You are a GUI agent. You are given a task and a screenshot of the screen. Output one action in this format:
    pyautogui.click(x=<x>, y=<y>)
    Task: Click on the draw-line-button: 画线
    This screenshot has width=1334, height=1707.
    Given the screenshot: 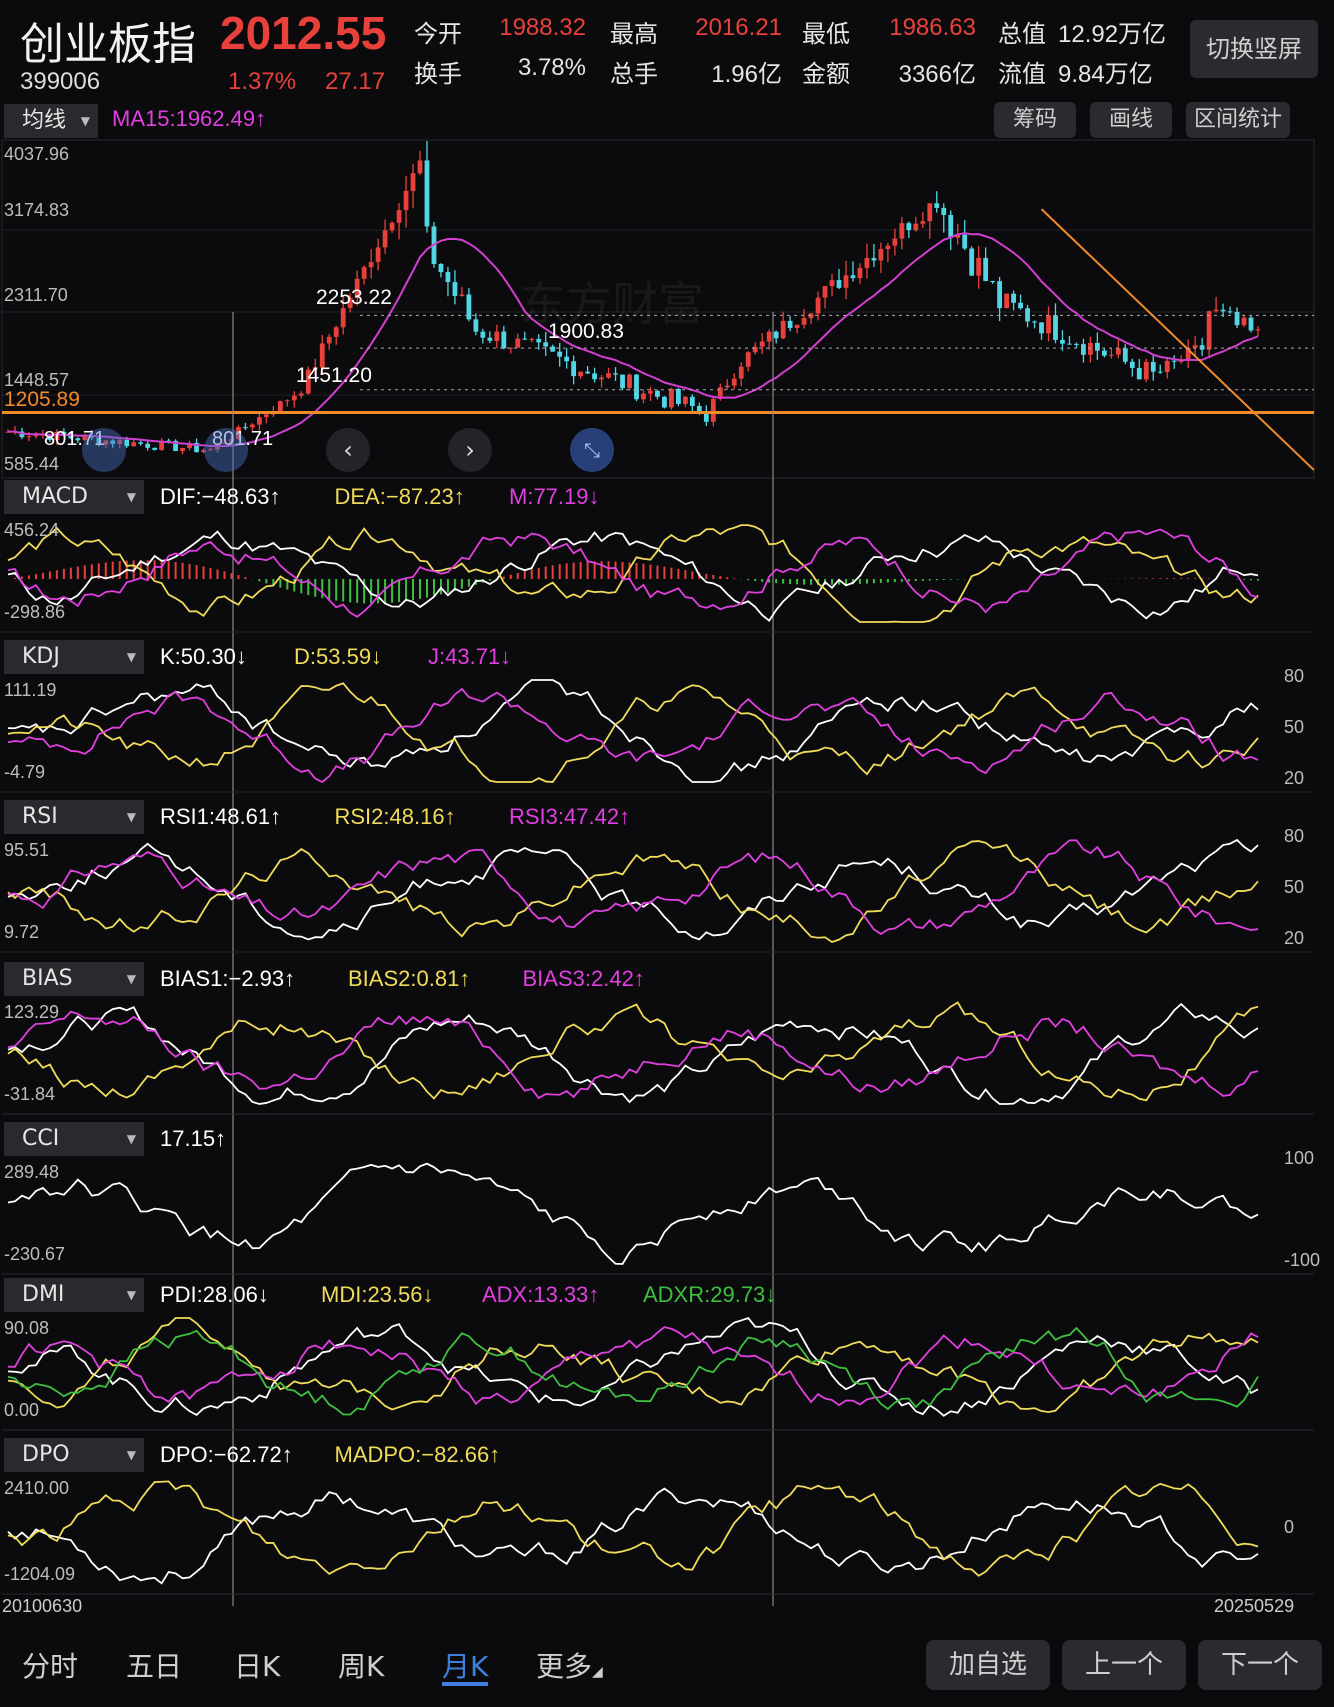 What is the action you would take?
    pyautogui.click(x=1131, y=120)
    